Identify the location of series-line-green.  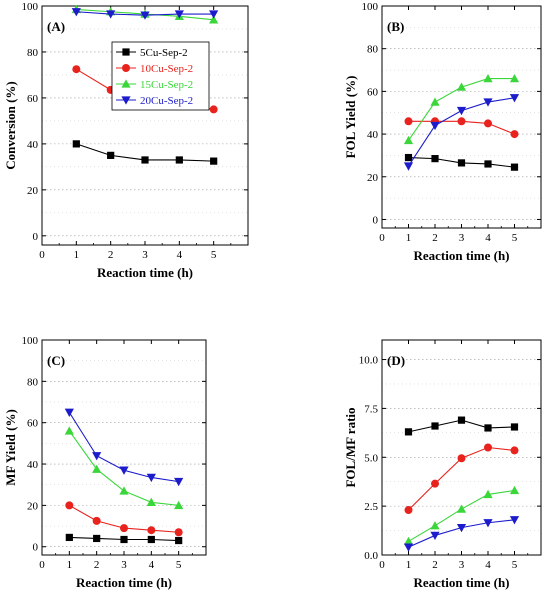
(461, 515).